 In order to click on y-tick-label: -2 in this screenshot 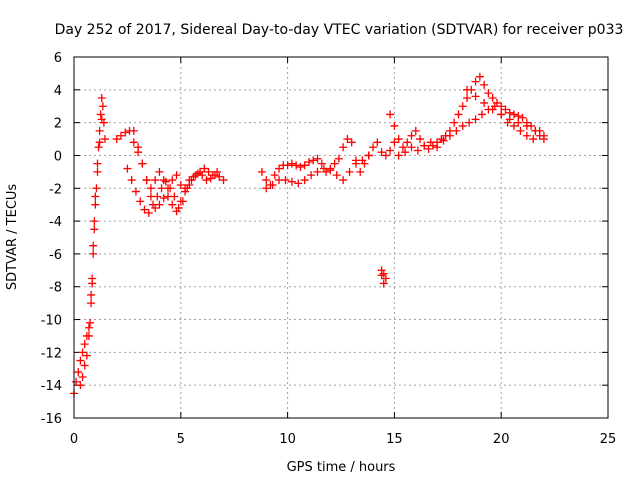, I will do `click(55, 189)`.